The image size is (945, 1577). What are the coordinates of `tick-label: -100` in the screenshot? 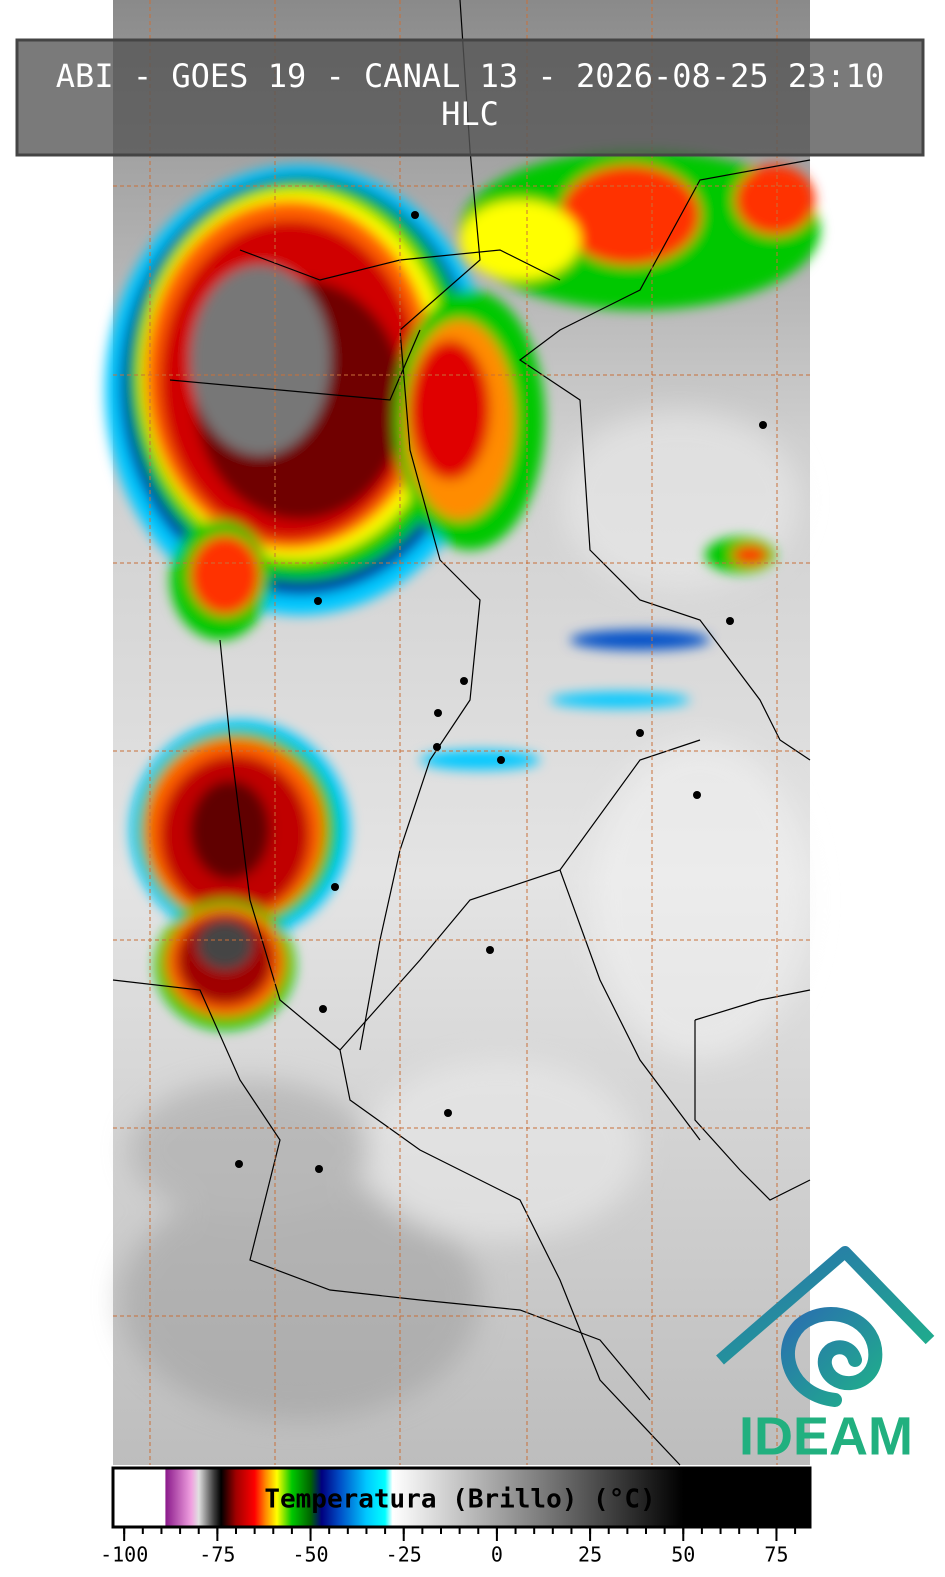 It's located at (124, 1555).